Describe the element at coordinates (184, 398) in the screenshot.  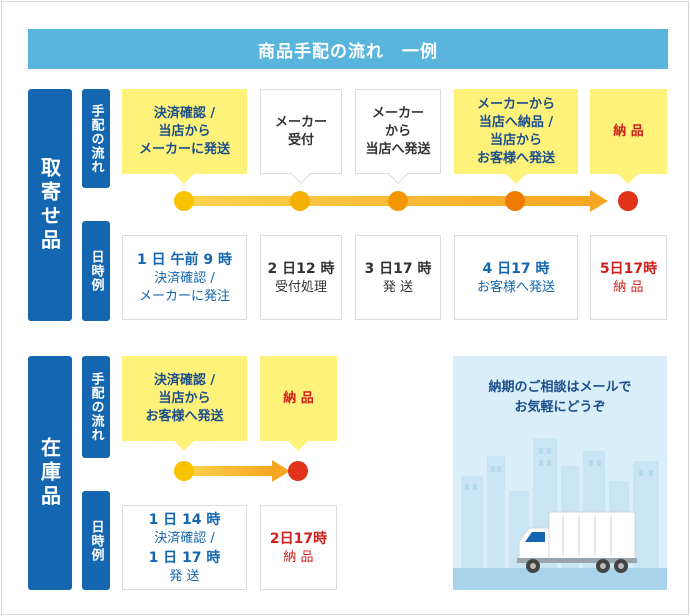
I see `step-box-stock-1: 決済確認 / 当店から お客様へ発送` at that location.